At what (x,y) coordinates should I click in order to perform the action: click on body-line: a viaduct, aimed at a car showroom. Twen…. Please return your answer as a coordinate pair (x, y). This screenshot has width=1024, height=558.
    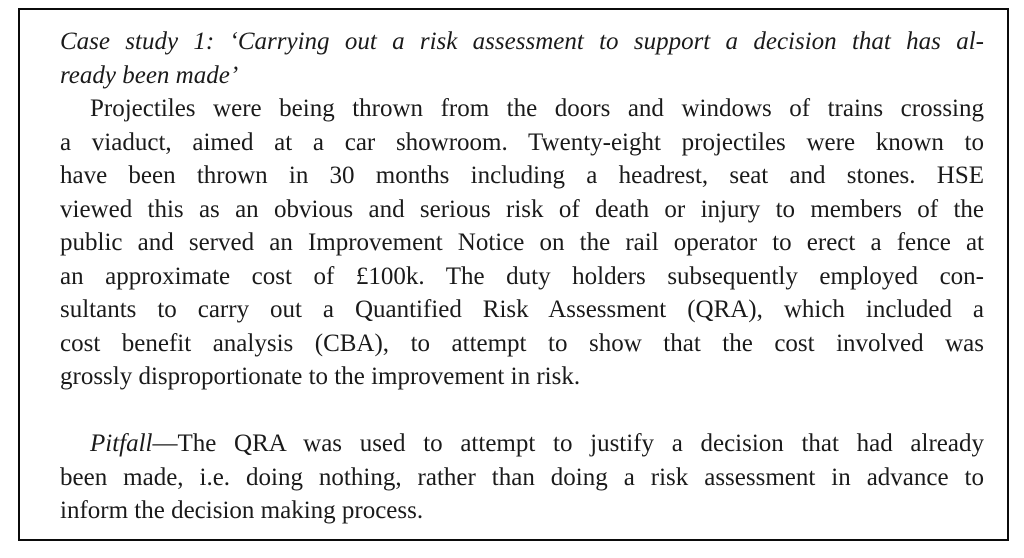
    Looking at the image, I should click on (522, 142).